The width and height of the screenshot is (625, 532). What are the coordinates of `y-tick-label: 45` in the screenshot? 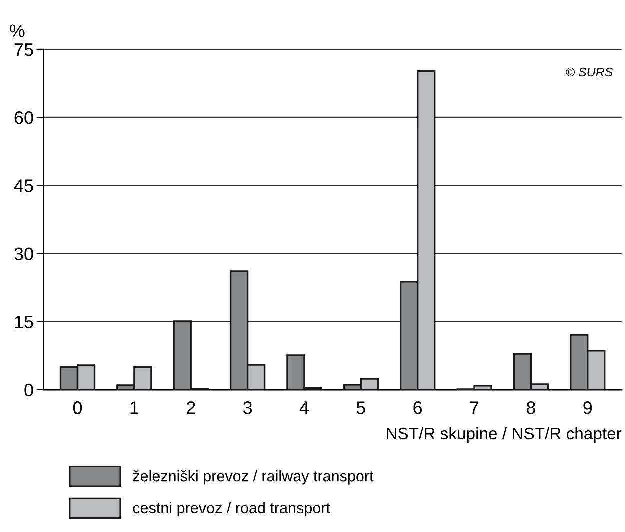 It's located at (24, 186).